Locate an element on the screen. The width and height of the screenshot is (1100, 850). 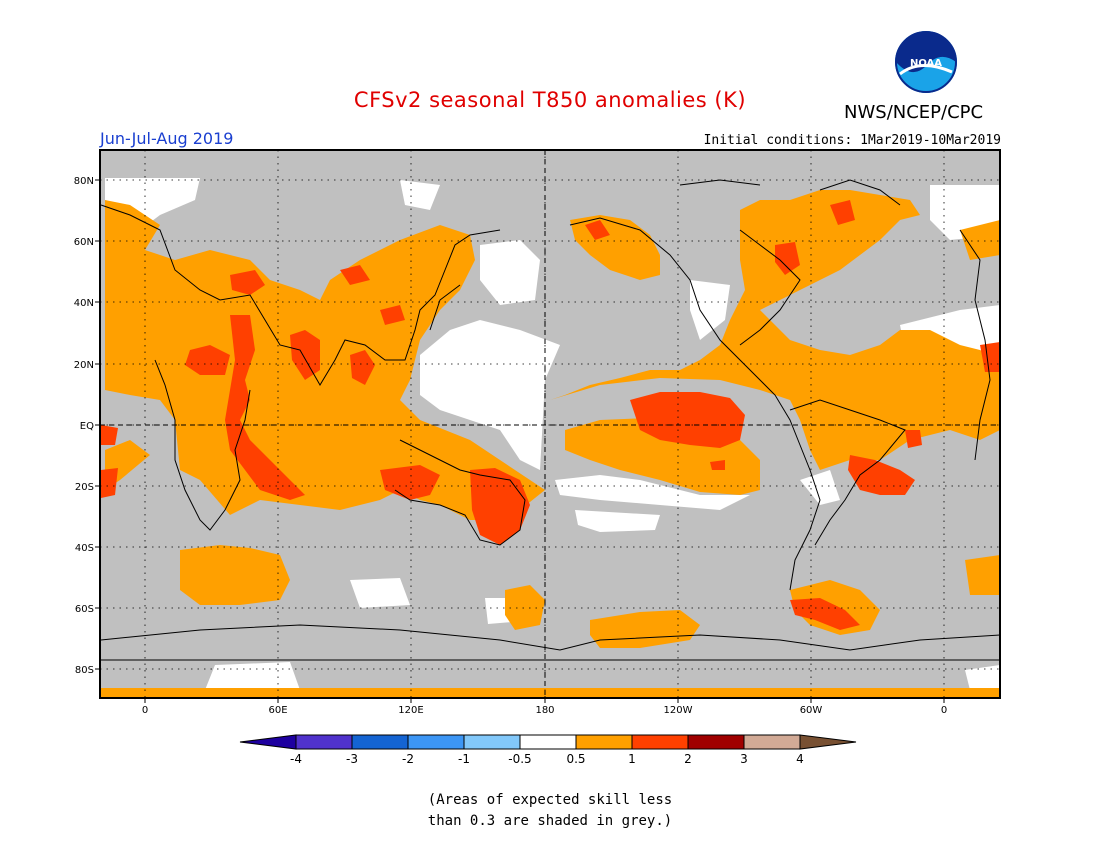
colorbar-label: 3 is located at coordinates (744, 759).